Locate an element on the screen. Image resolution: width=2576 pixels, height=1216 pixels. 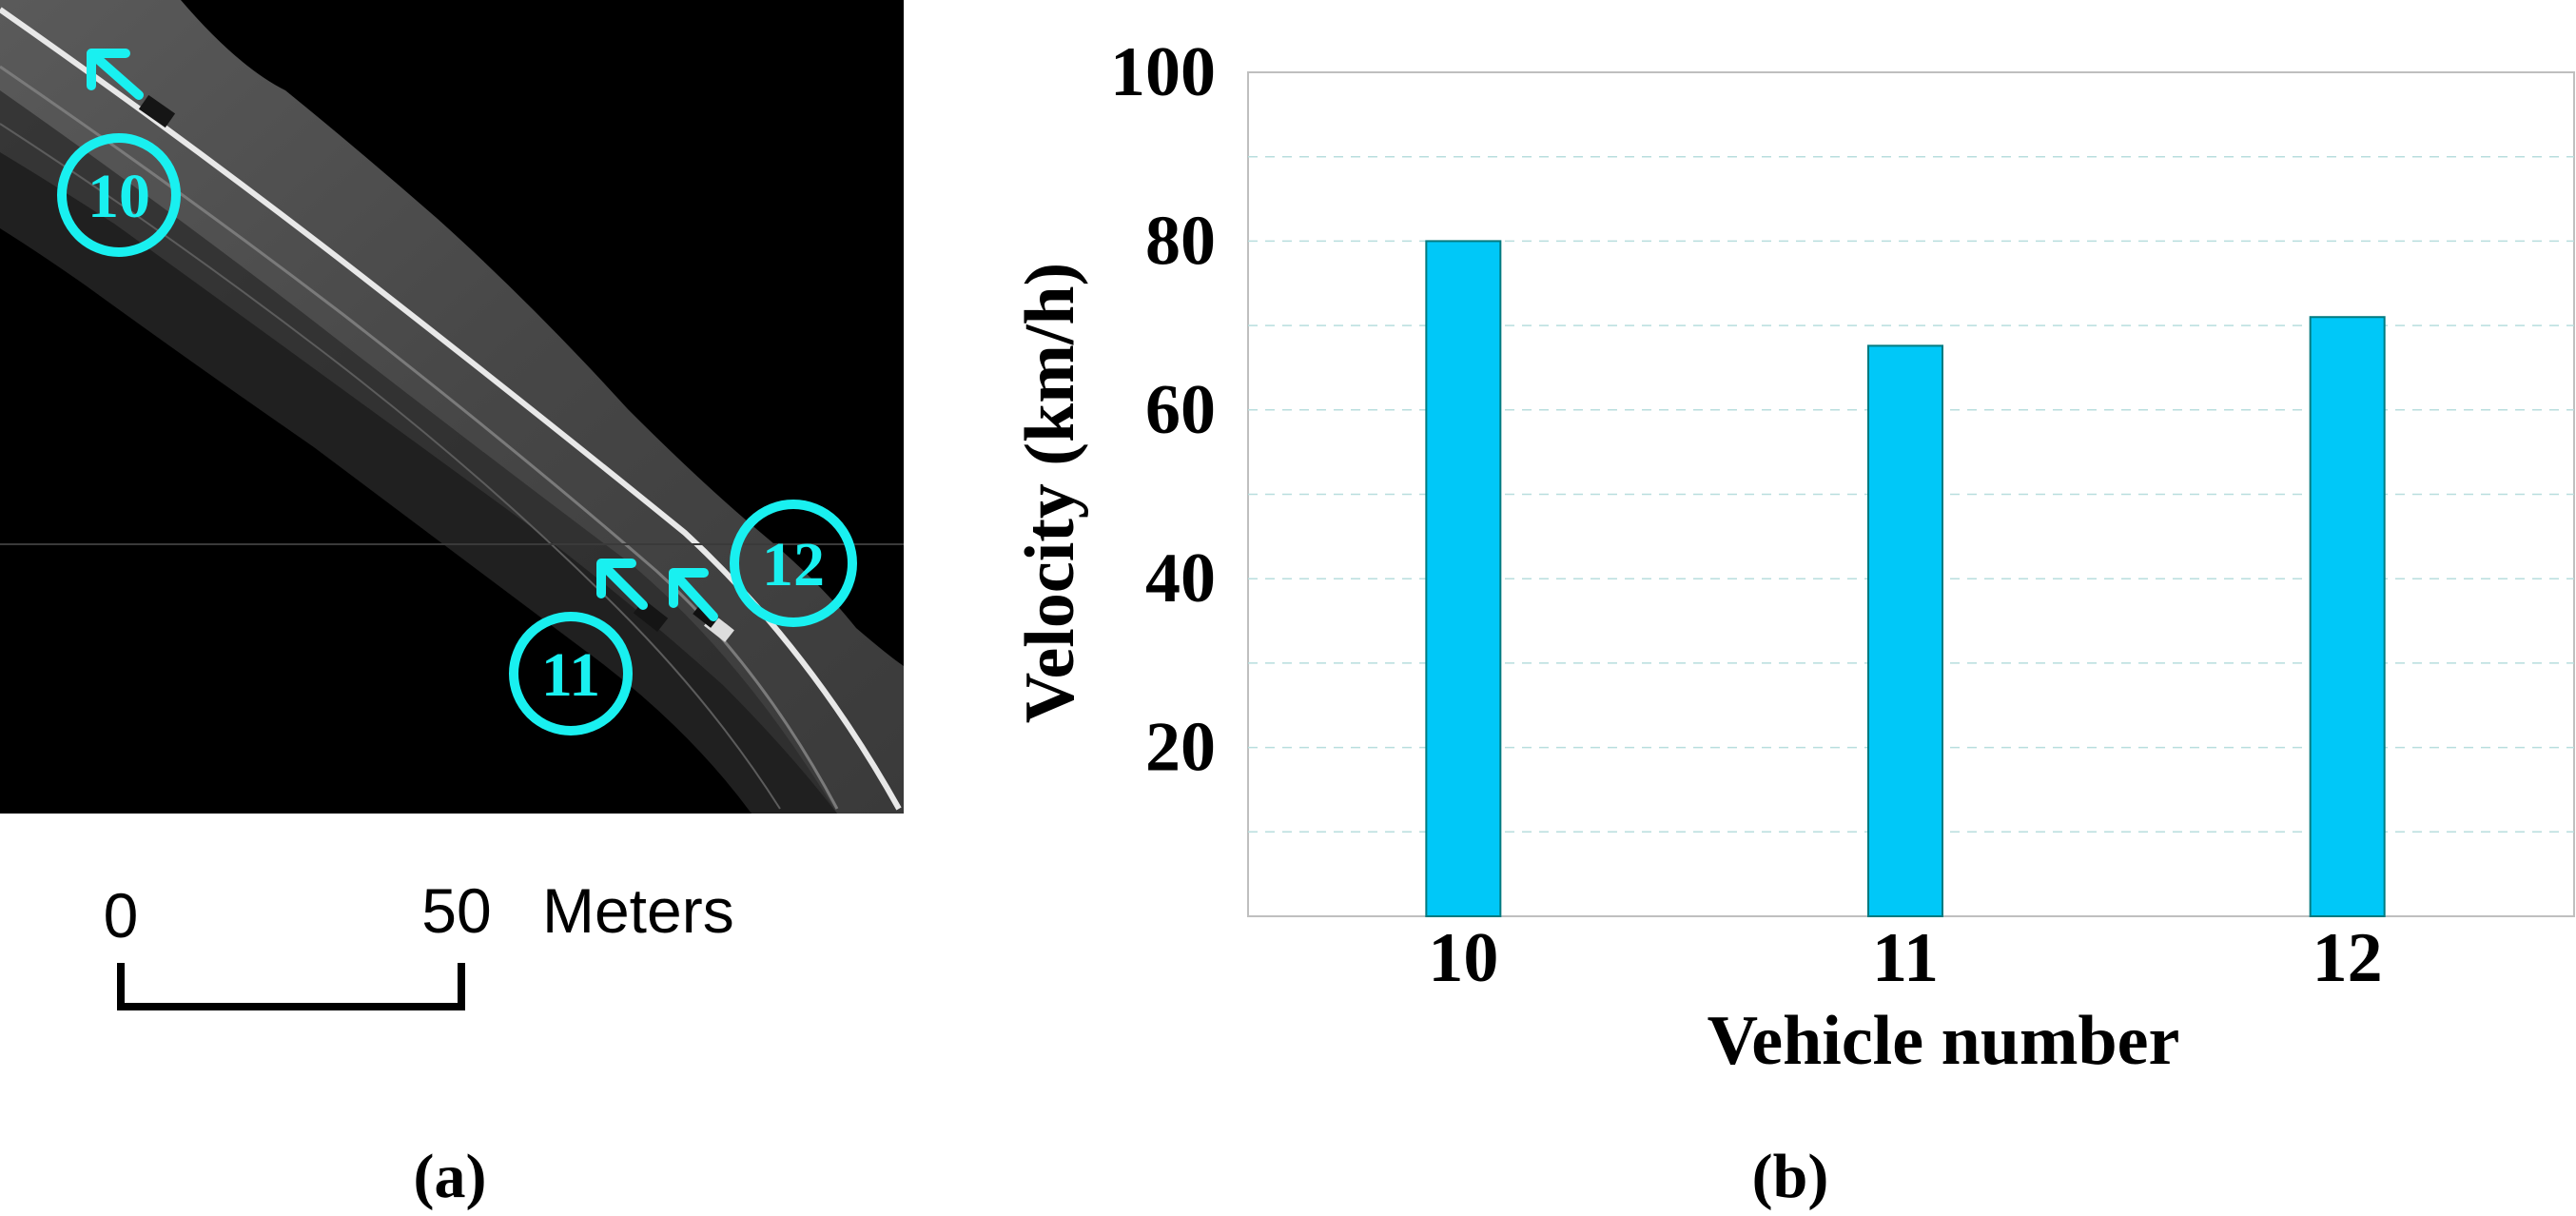
vehicle-marker-label: 11 is located at coordinates (571, 675).